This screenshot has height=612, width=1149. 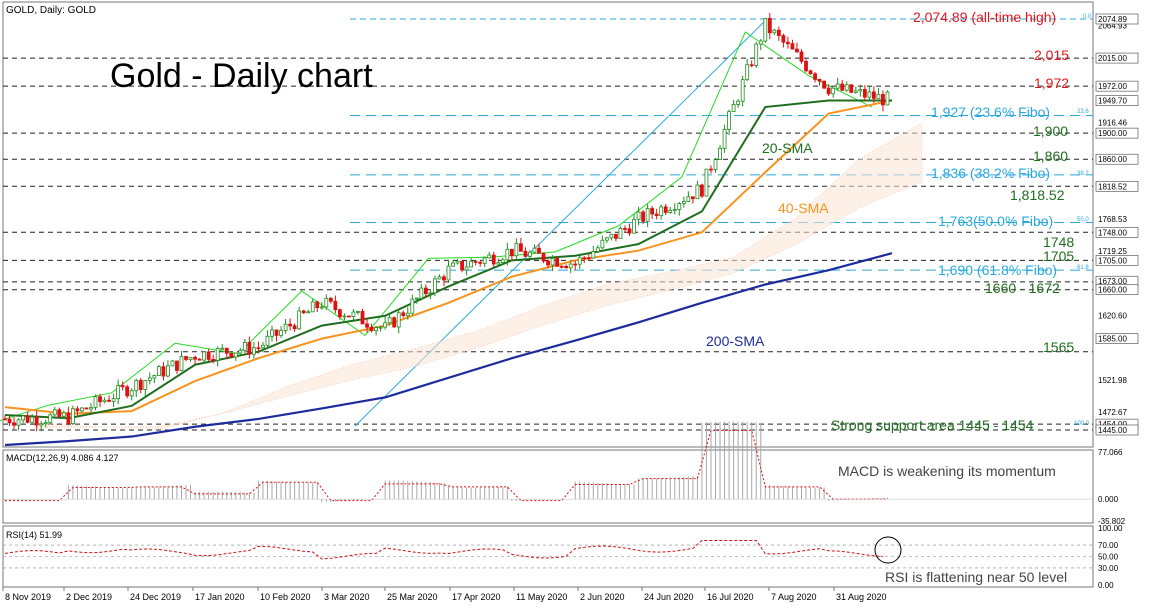 I want to click on label-1860: 1,860, so click(x=1050, y=156).